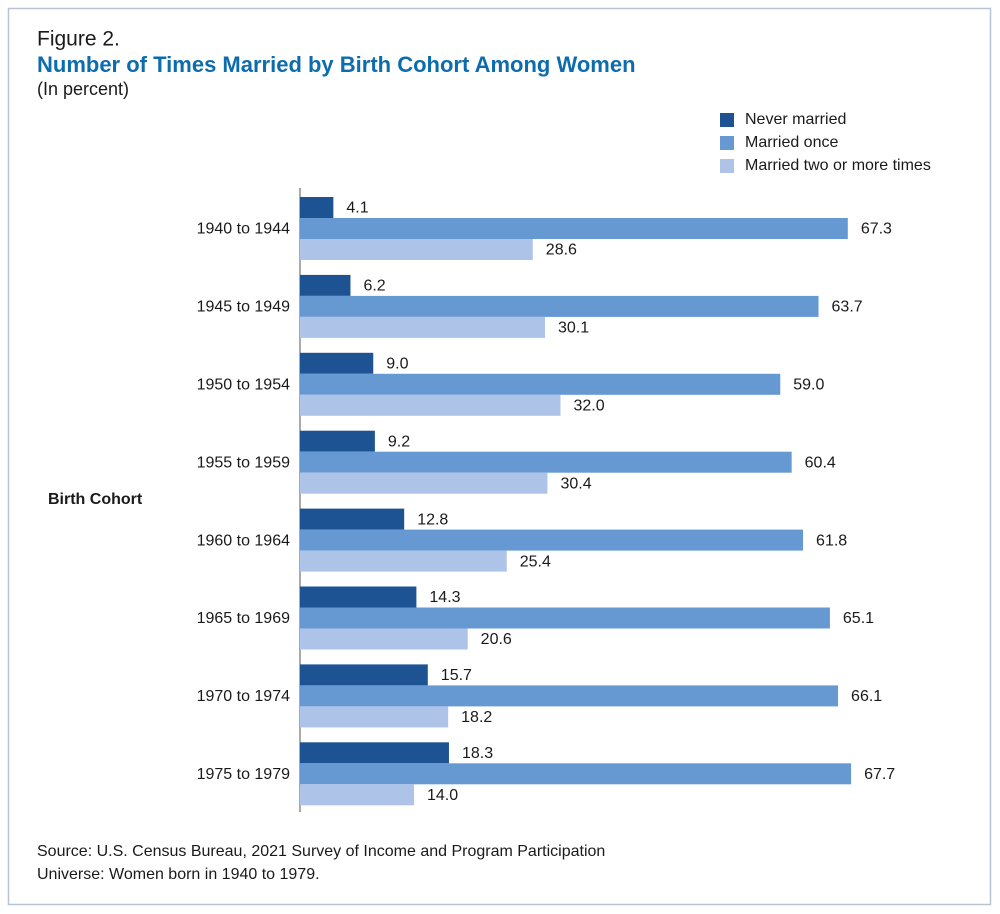 The image size is (1000, 914). Describe the element at coordinates (244, 696) in the screenshot. I see `y-tick-label: 1970 to 1974` at that location.